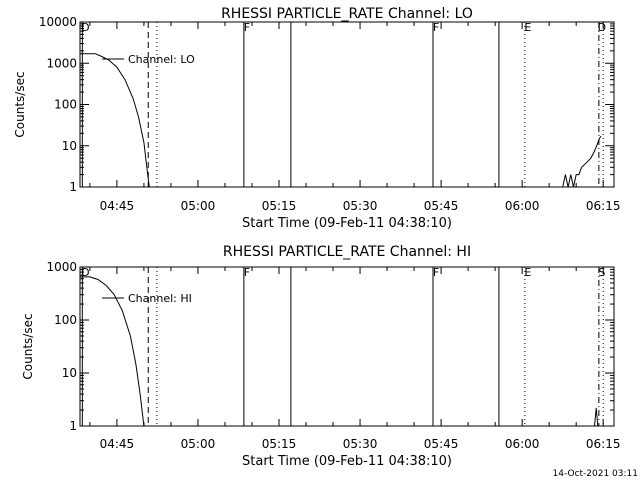 The image size is (640, 485). Describe the element at coordinates (58, 22) in the screenshot. I see `y-tick-label: 10000` at that location.